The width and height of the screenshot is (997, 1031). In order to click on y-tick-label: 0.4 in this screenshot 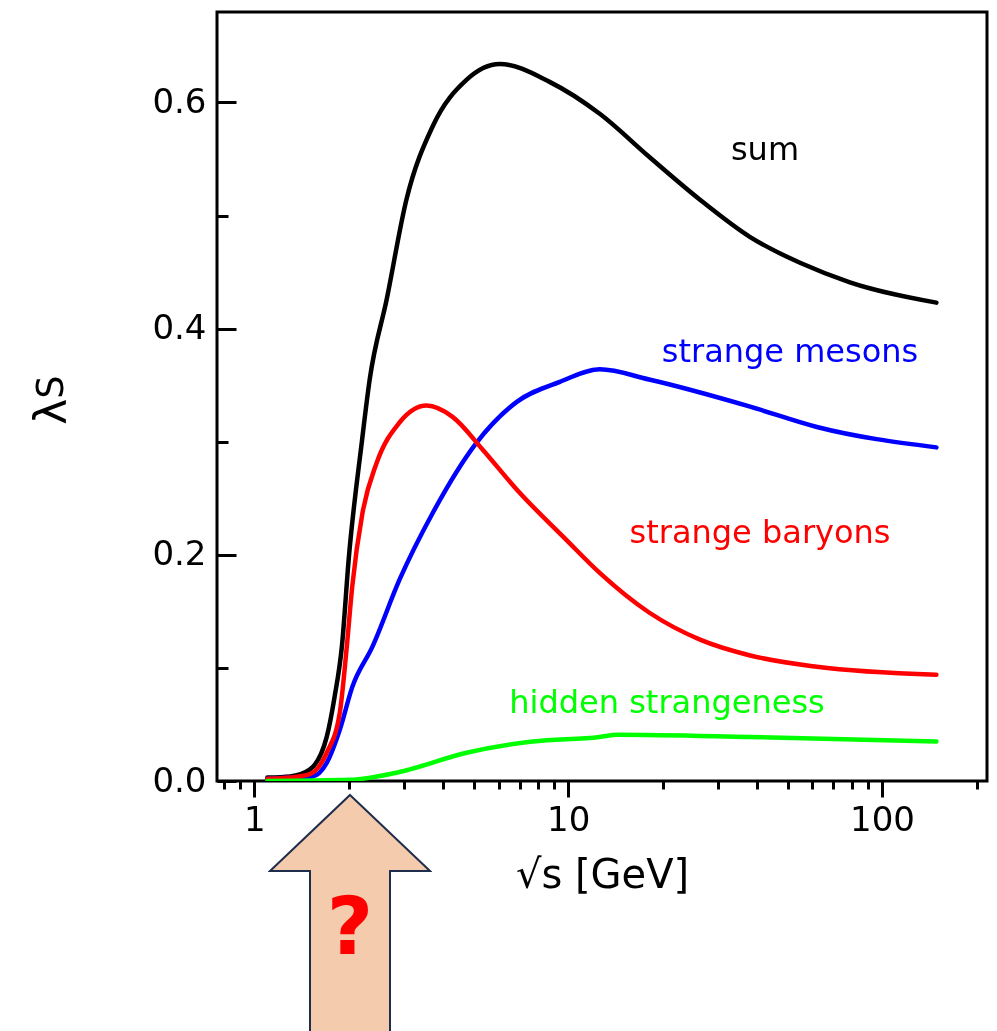, I will do `click(179, 327)`.